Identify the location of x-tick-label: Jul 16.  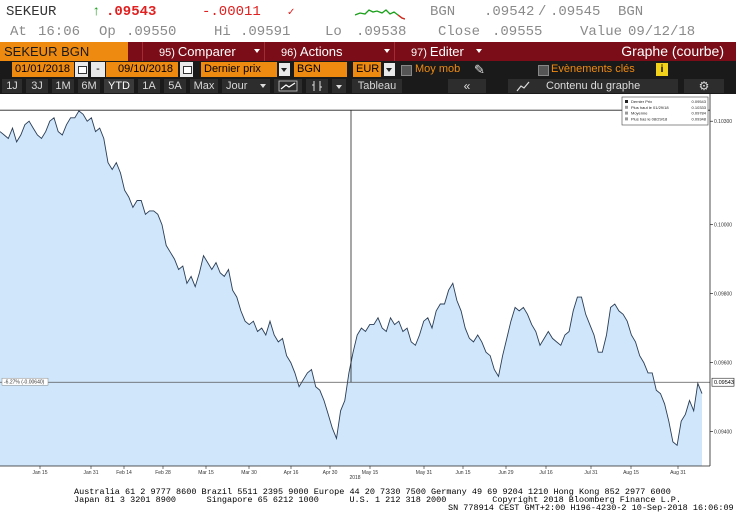
(546, 473).